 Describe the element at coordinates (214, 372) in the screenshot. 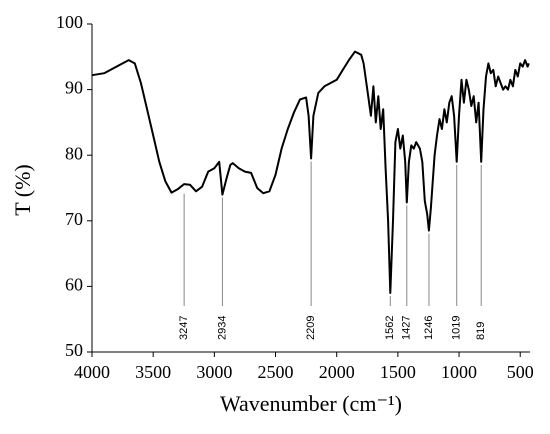

I see `x-tick-label: 3000` at that location.